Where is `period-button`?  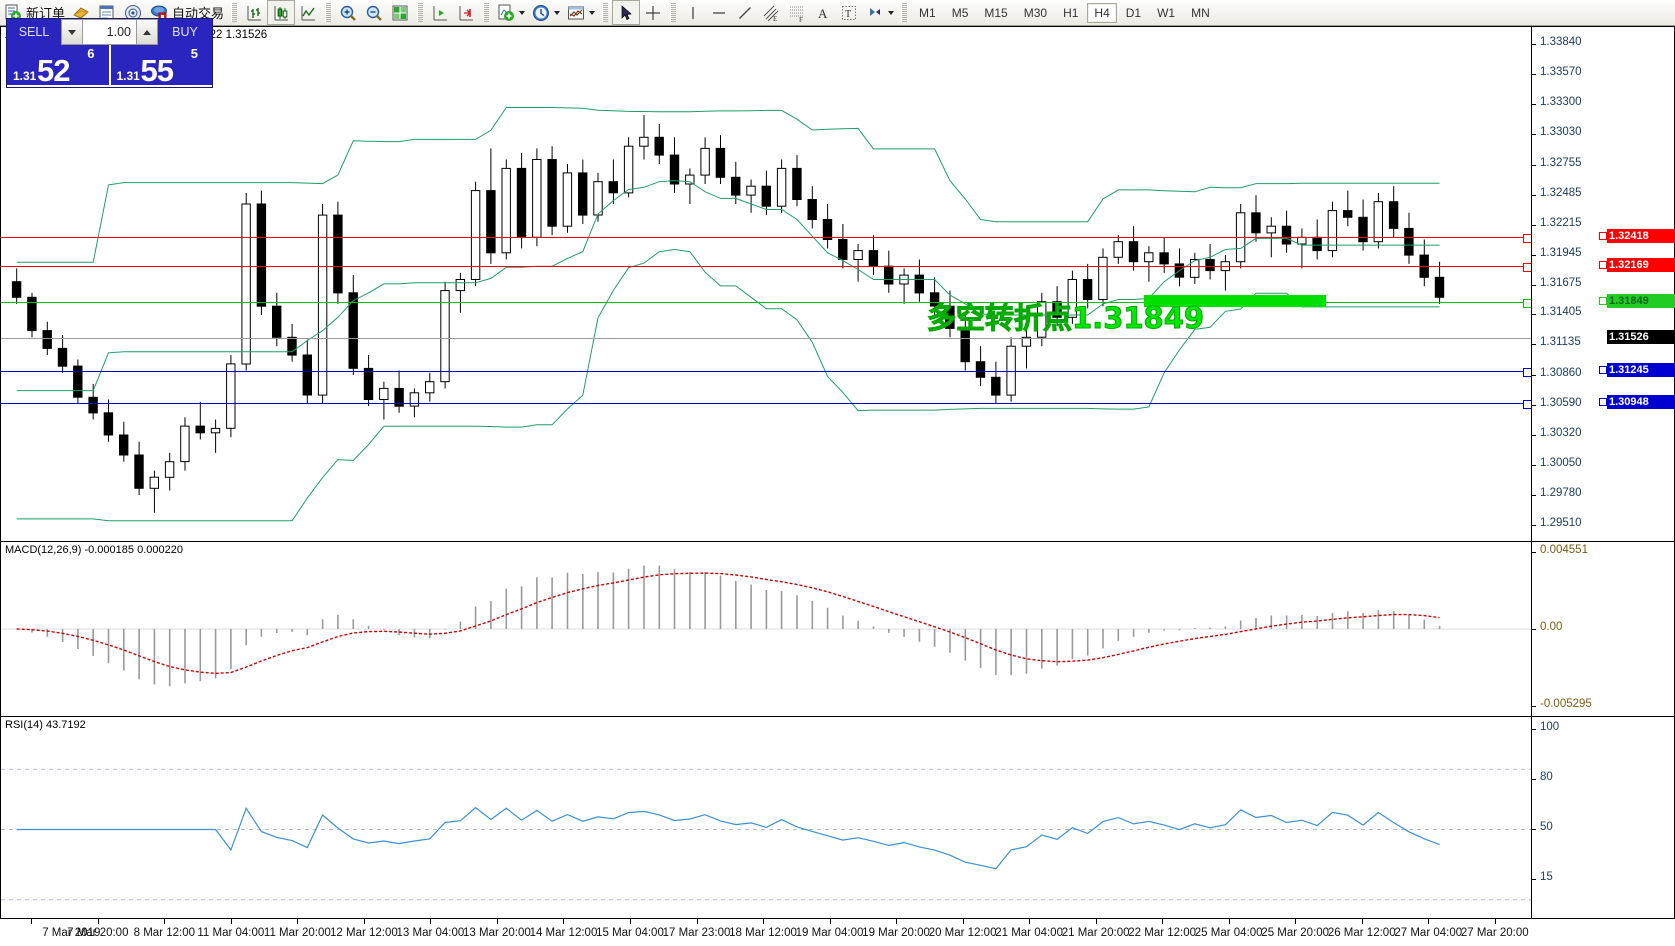 period-button is located at coordinates (545, 12).